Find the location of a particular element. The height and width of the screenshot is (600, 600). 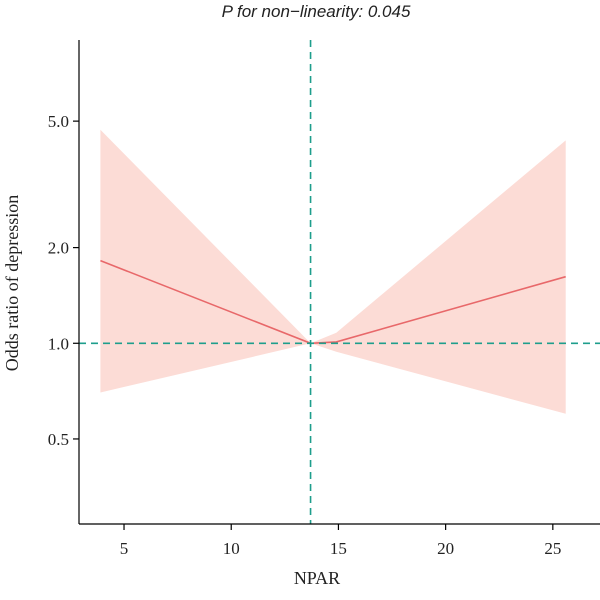

y-tick-label: 0.5 is located at coordinates (58, 439).